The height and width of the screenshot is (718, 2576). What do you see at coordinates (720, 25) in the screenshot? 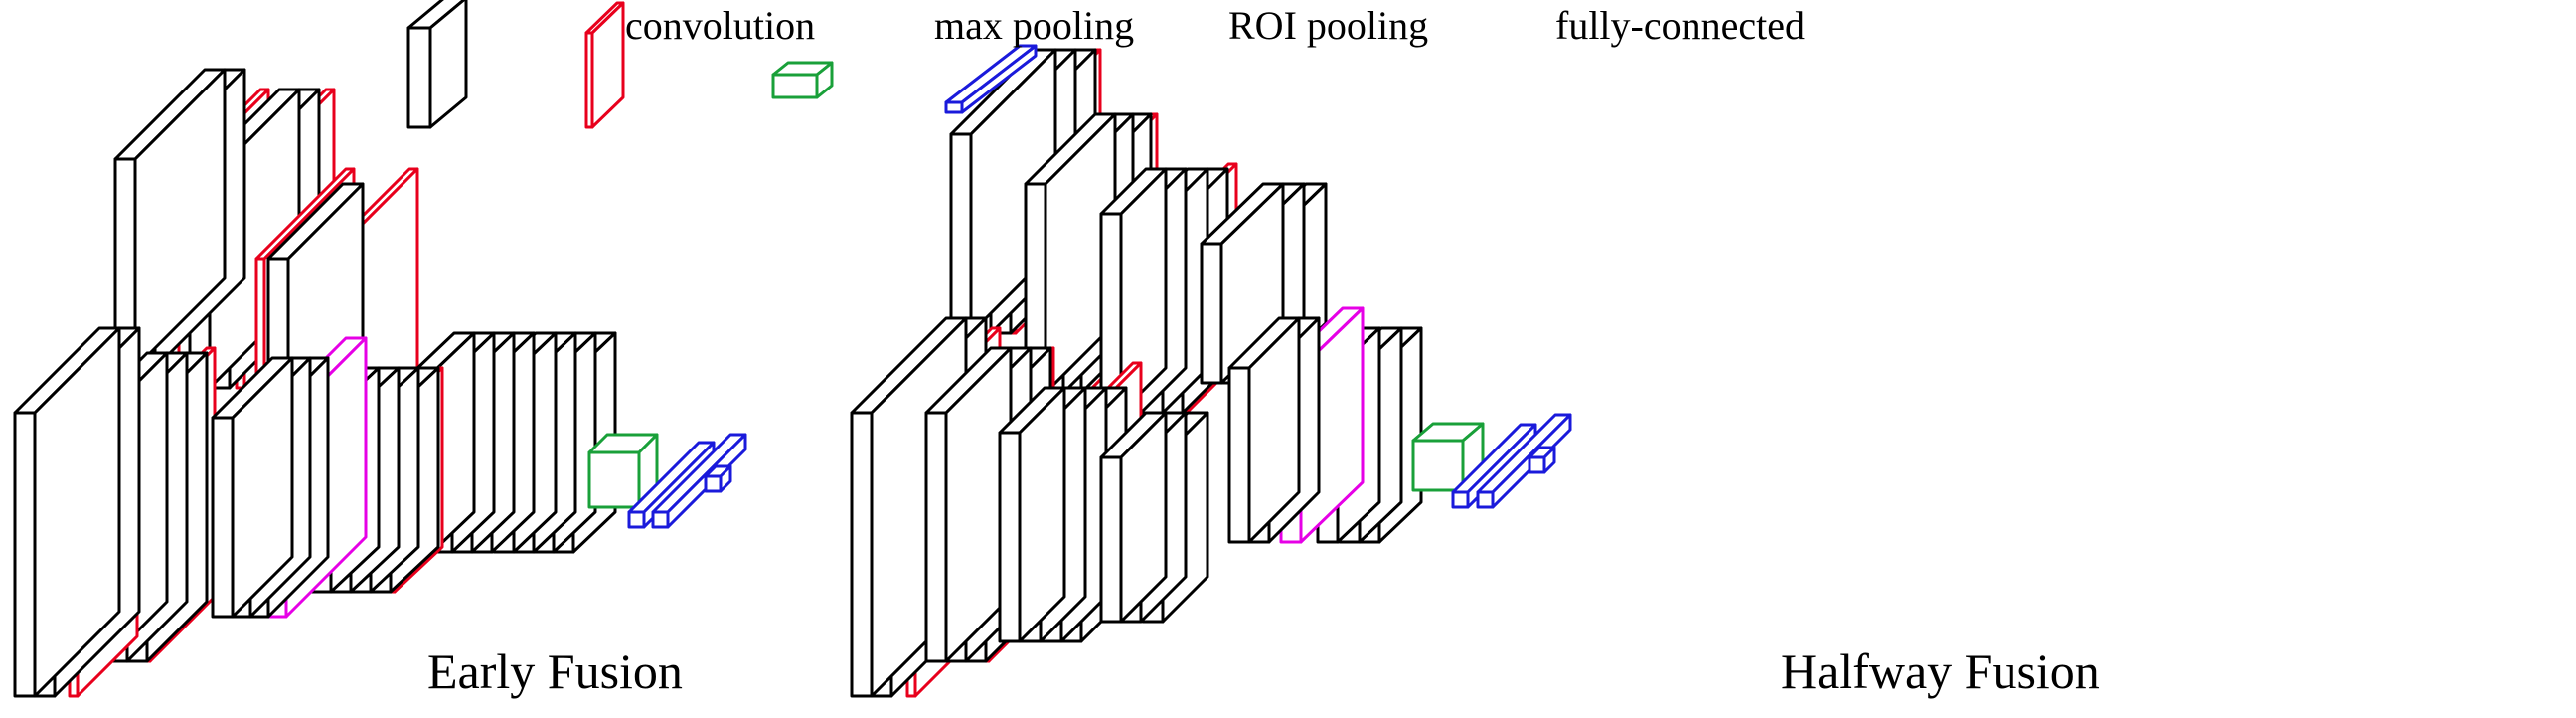
I see `legend-label-convolution: convolution` at bounding box center [720, 25].